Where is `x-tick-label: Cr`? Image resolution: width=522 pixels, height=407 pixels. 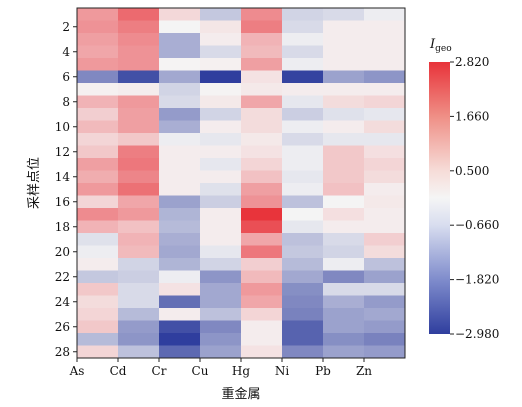 x-tick-label: Cr is located at coordinates (159, 371).